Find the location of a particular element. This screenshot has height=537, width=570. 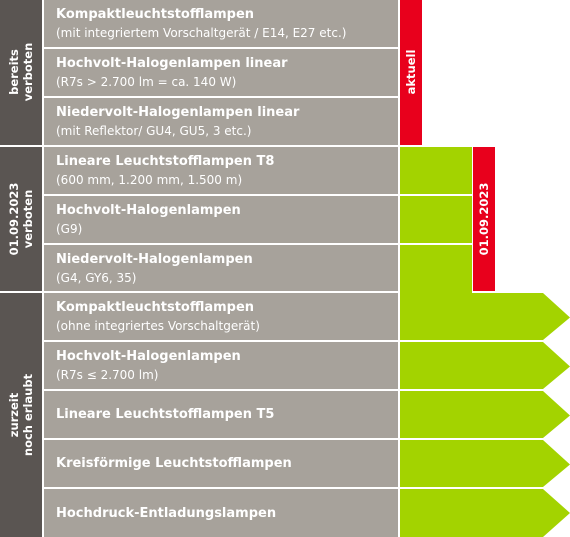

lamp-title: Lineare Leuchtstofflampen T5 is located at coordinates (165, 414).